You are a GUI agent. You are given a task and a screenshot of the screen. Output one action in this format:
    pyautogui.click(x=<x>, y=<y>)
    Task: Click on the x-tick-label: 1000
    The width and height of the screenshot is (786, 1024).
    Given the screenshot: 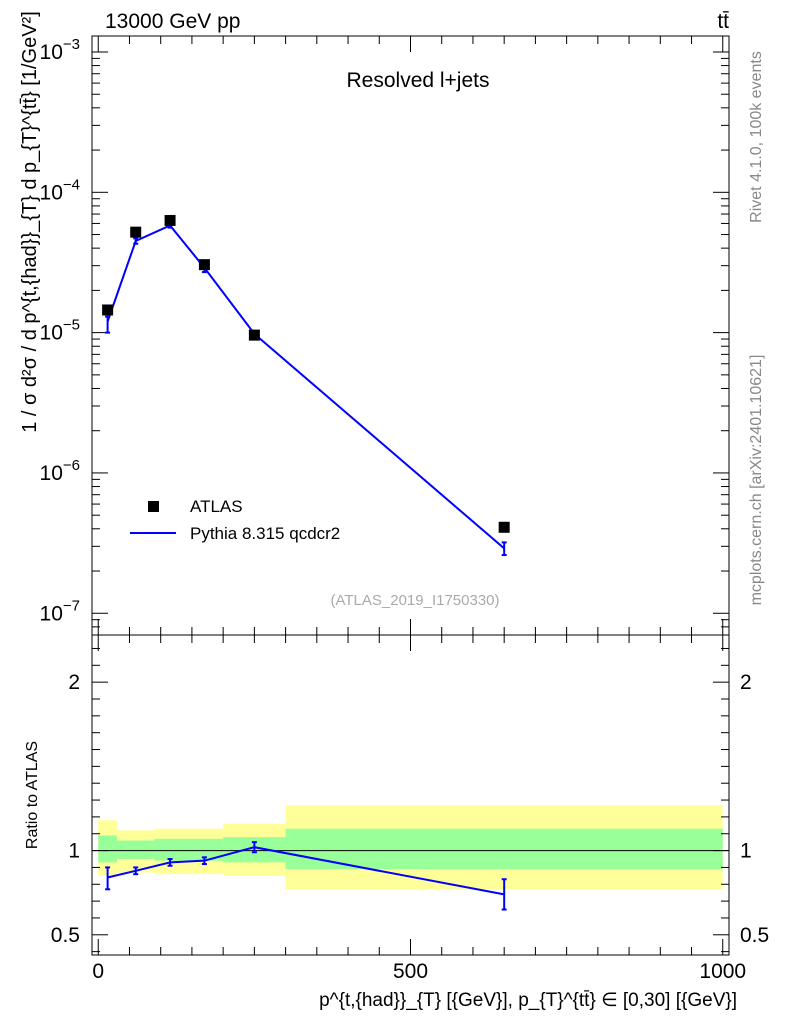 What is the action you would take?
    pyautogui.click(x=722, y=971)
    